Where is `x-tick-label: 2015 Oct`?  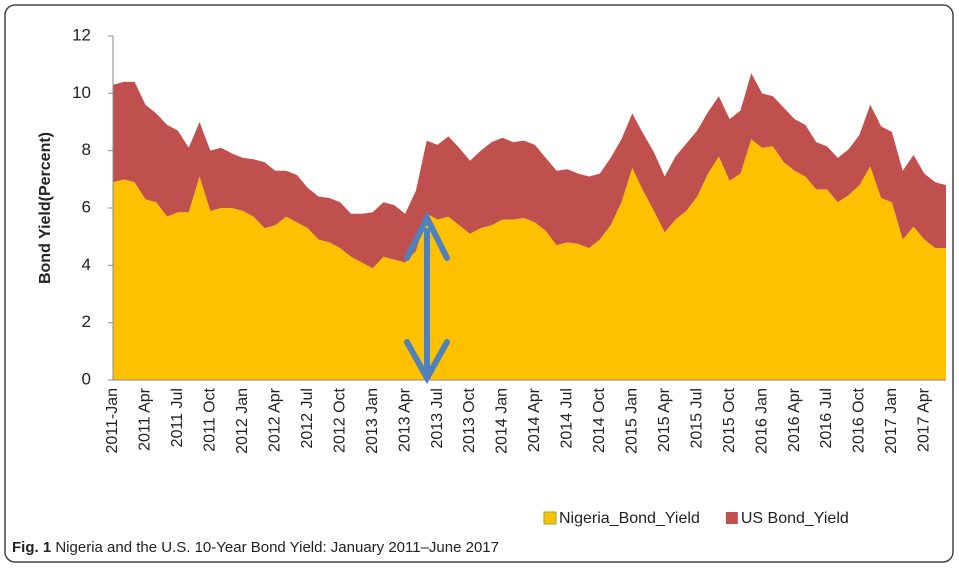 x-tick-label: 2015 Oct is located at coordinates (729, 419).